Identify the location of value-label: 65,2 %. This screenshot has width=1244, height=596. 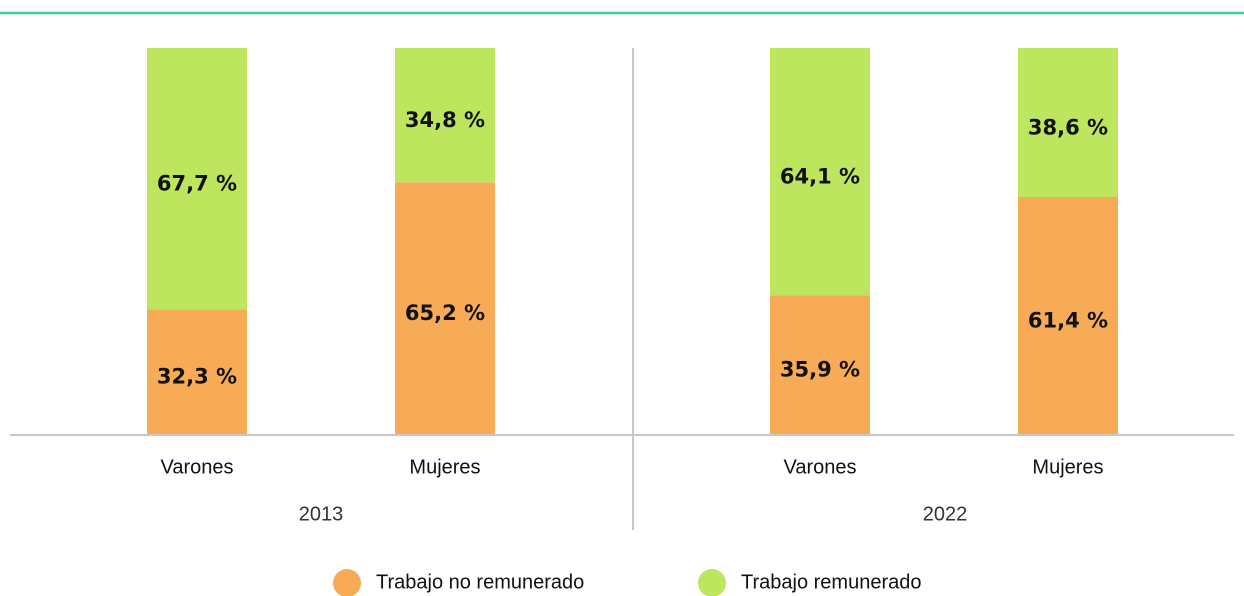
(445, 313).